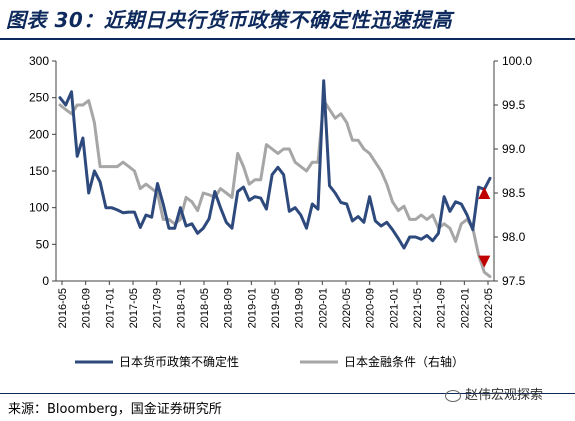 The image size is (575, 421). Describe the element at coordinates (287, 393) in the screenshot. I see `footer-divider` at that location.